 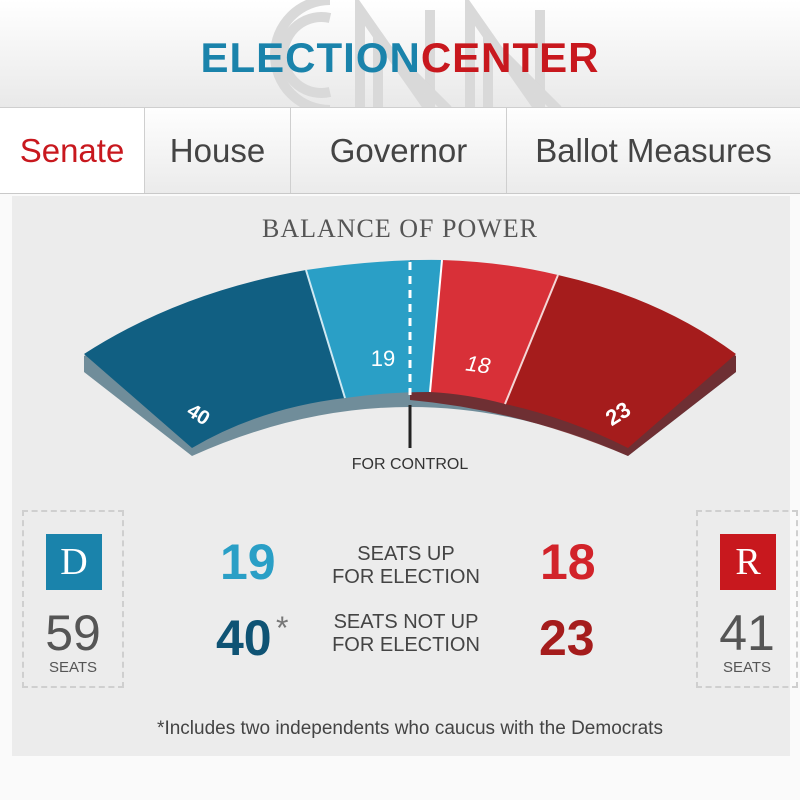 I want to click on gauge-segment-d-not-up, so click(x=214, y=359).